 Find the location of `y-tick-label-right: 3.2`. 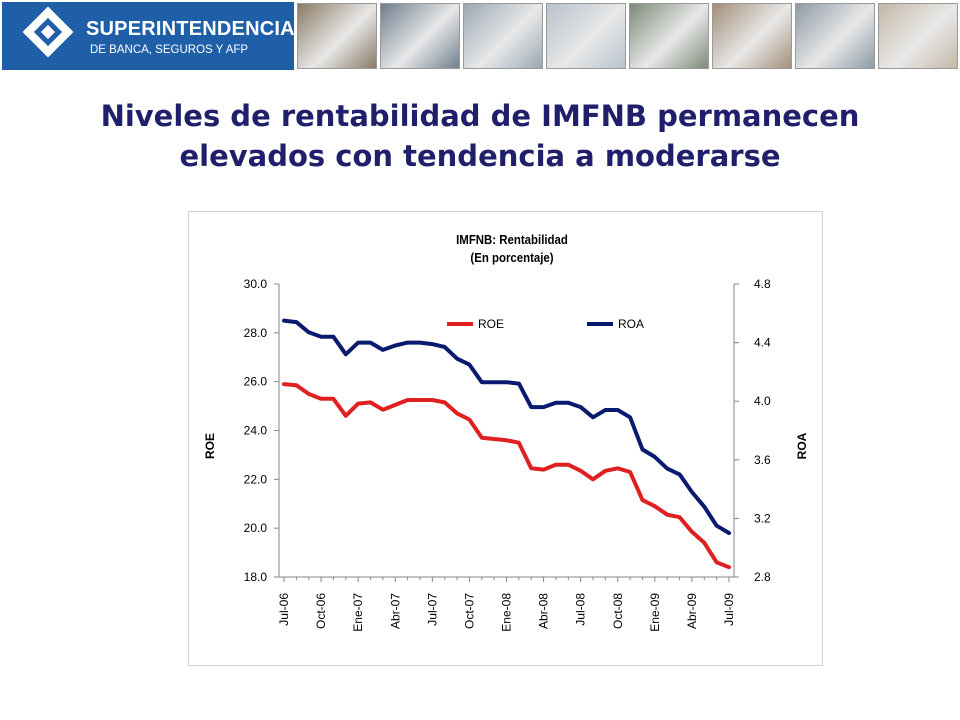

y-tick-label-right: 3.2 is located at coordinates (762, 518).